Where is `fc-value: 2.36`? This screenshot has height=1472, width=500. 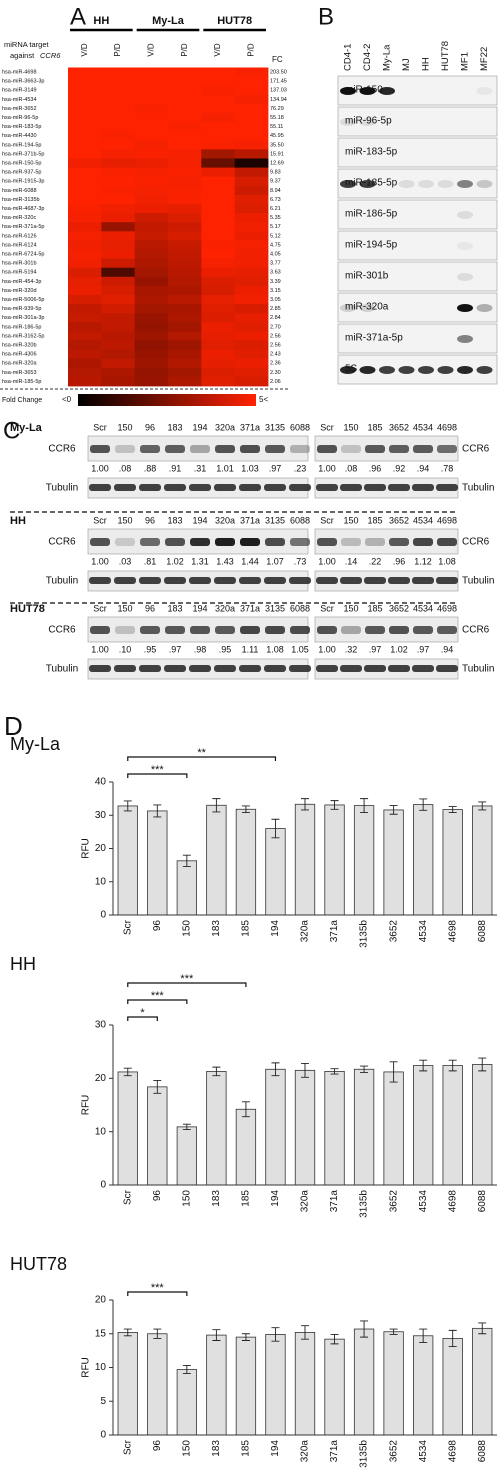 fc-value: 2.36 is located at coordinates (275, 364).